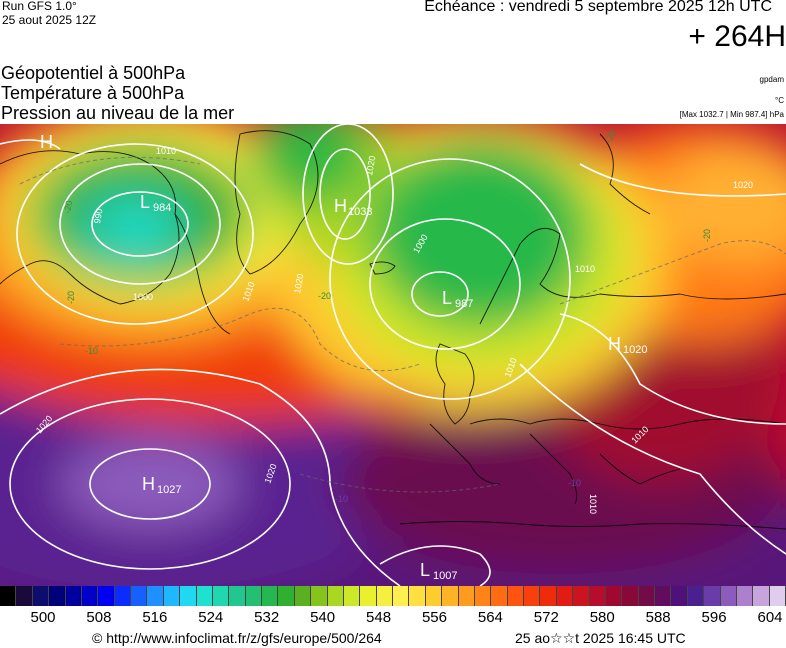 The width and height of the screenshot is (786, 648). I want to click on unit-geopotential: gpdam, so click(771, 79).